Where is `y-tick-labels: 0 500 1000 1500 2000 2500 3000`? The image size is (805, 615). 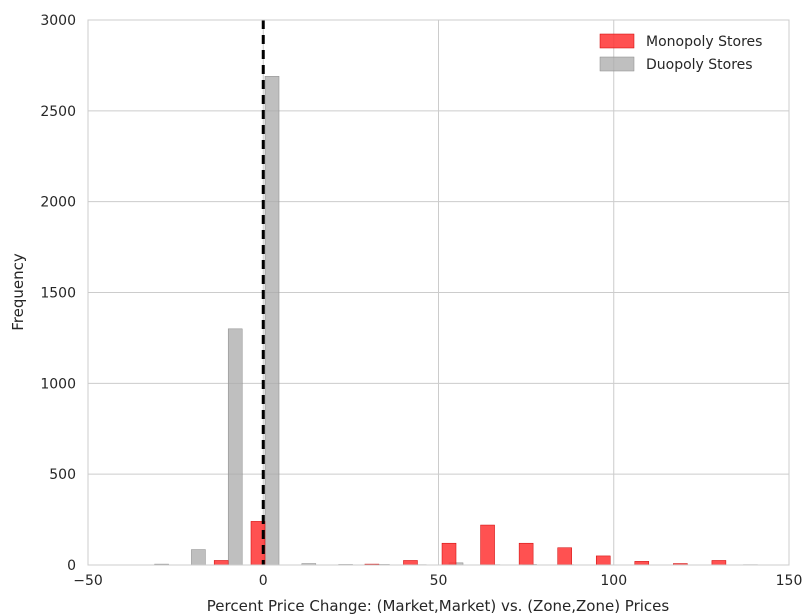 y-tick-labels: 0 500 1000 1500 2000 2500 3000 is located at coordinates (58, 293).